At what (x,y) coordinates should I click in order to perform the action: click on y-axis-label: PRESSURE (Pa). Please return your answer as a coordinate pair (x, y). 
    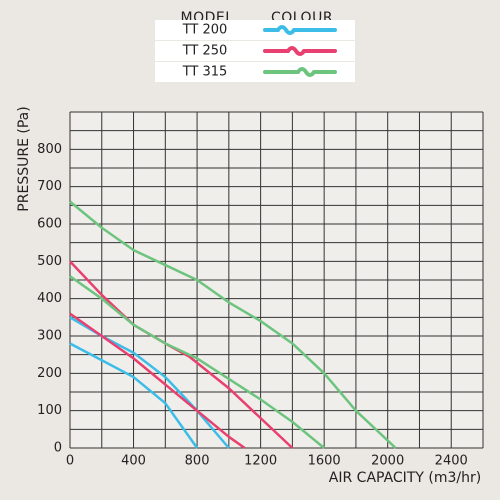
    Looking at the image, I should click on (24, 158).